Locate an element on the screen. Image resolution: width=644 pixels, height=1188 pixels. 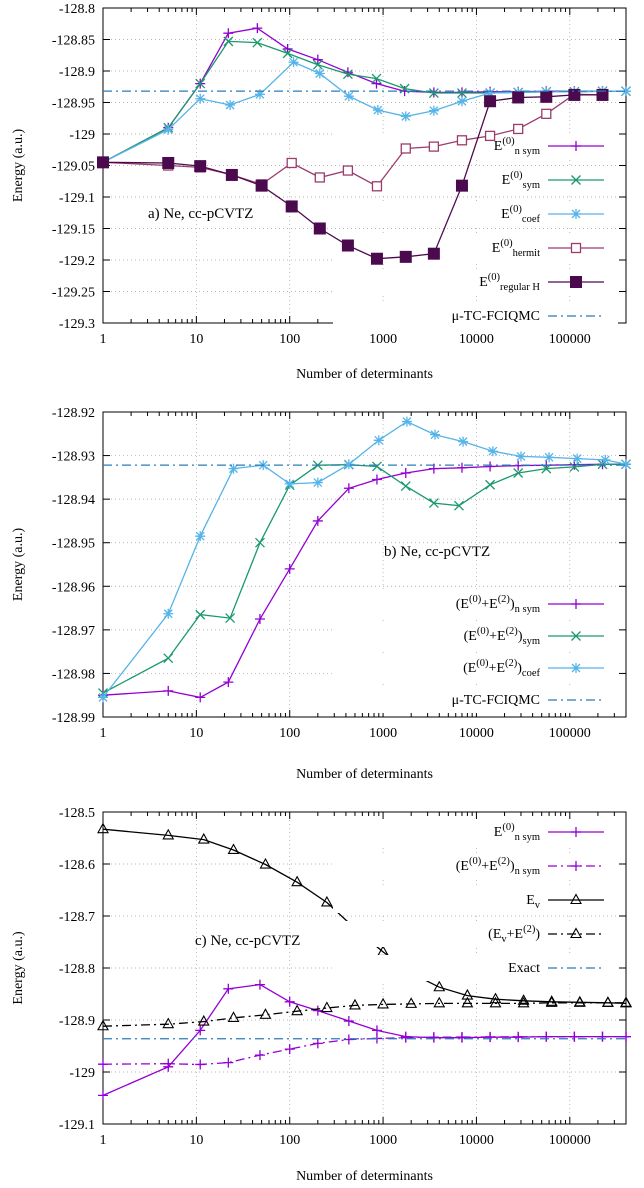
y-tick-label: -128.9 is located at coordinates (77, 72).